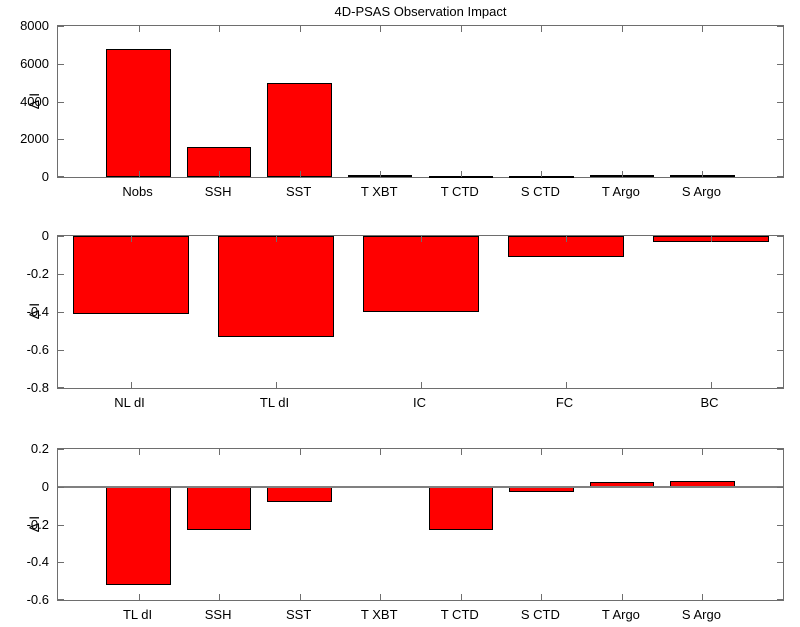 Image resolution: width=800 pixels, height=627 pixels. Describe the element at coordinates (137, 191) in the screenshot. I see `x-category-label: Nobs` at that location.